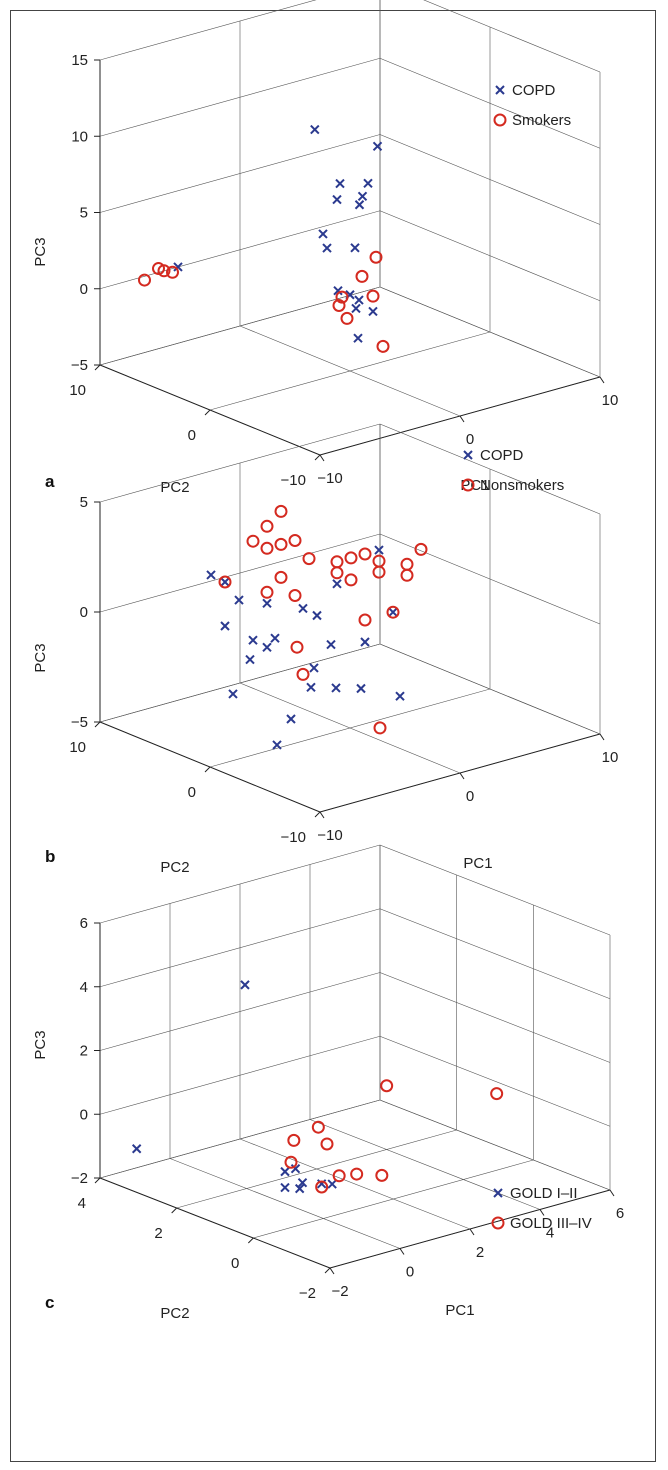 The width and height of the screenshot is (668, 1470). What do you see at coordinates (339, 1291) in the screenshot?
I see `x-tick-label: −2` at bounding box center [339, 1291].